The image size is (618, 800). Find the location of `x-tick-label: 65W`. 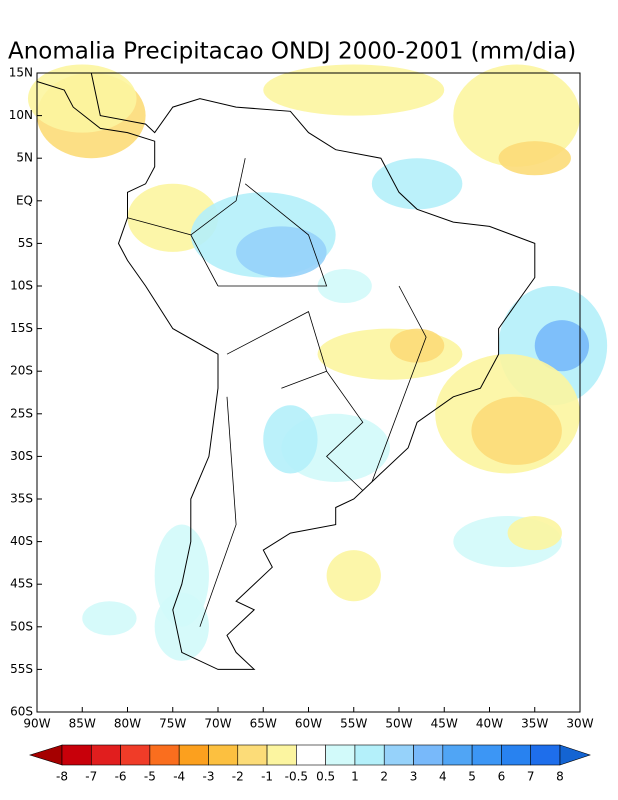

x-tick-label: 65W is located at coordinates (263, 724).